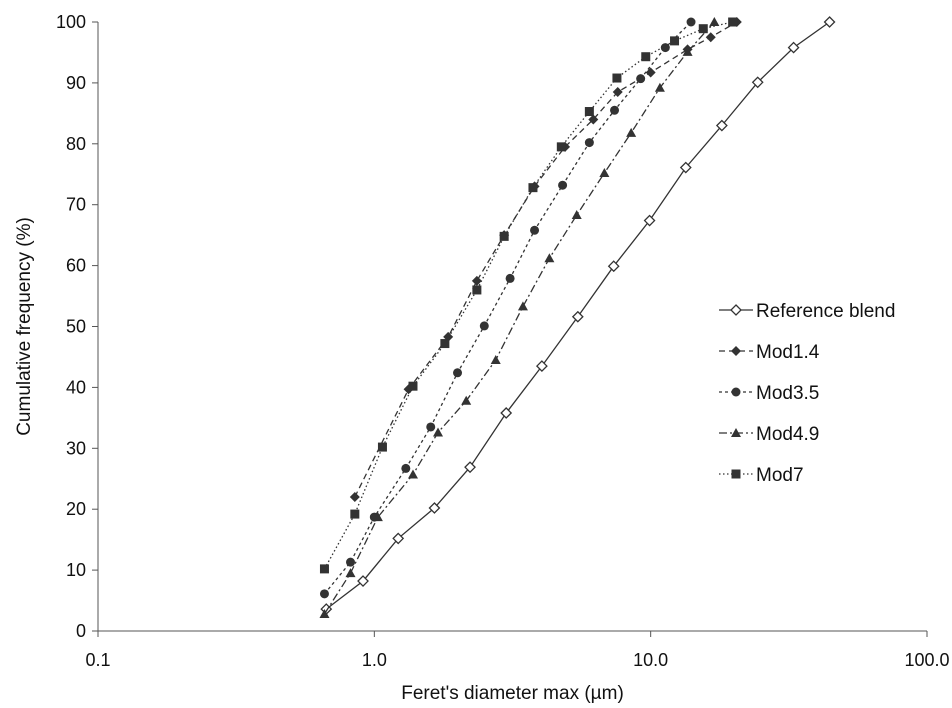  Describe the element at coordinates (76, 509) in the screenshot. I see `y-tick-label: 20` at that location.